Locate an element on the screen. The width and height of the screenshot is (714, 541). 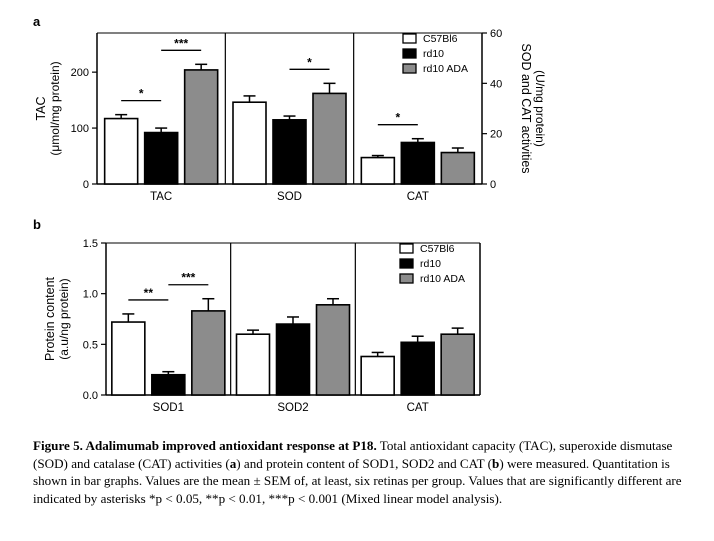
y-tick-label-right: 20 is located at coordinates (496, 135).